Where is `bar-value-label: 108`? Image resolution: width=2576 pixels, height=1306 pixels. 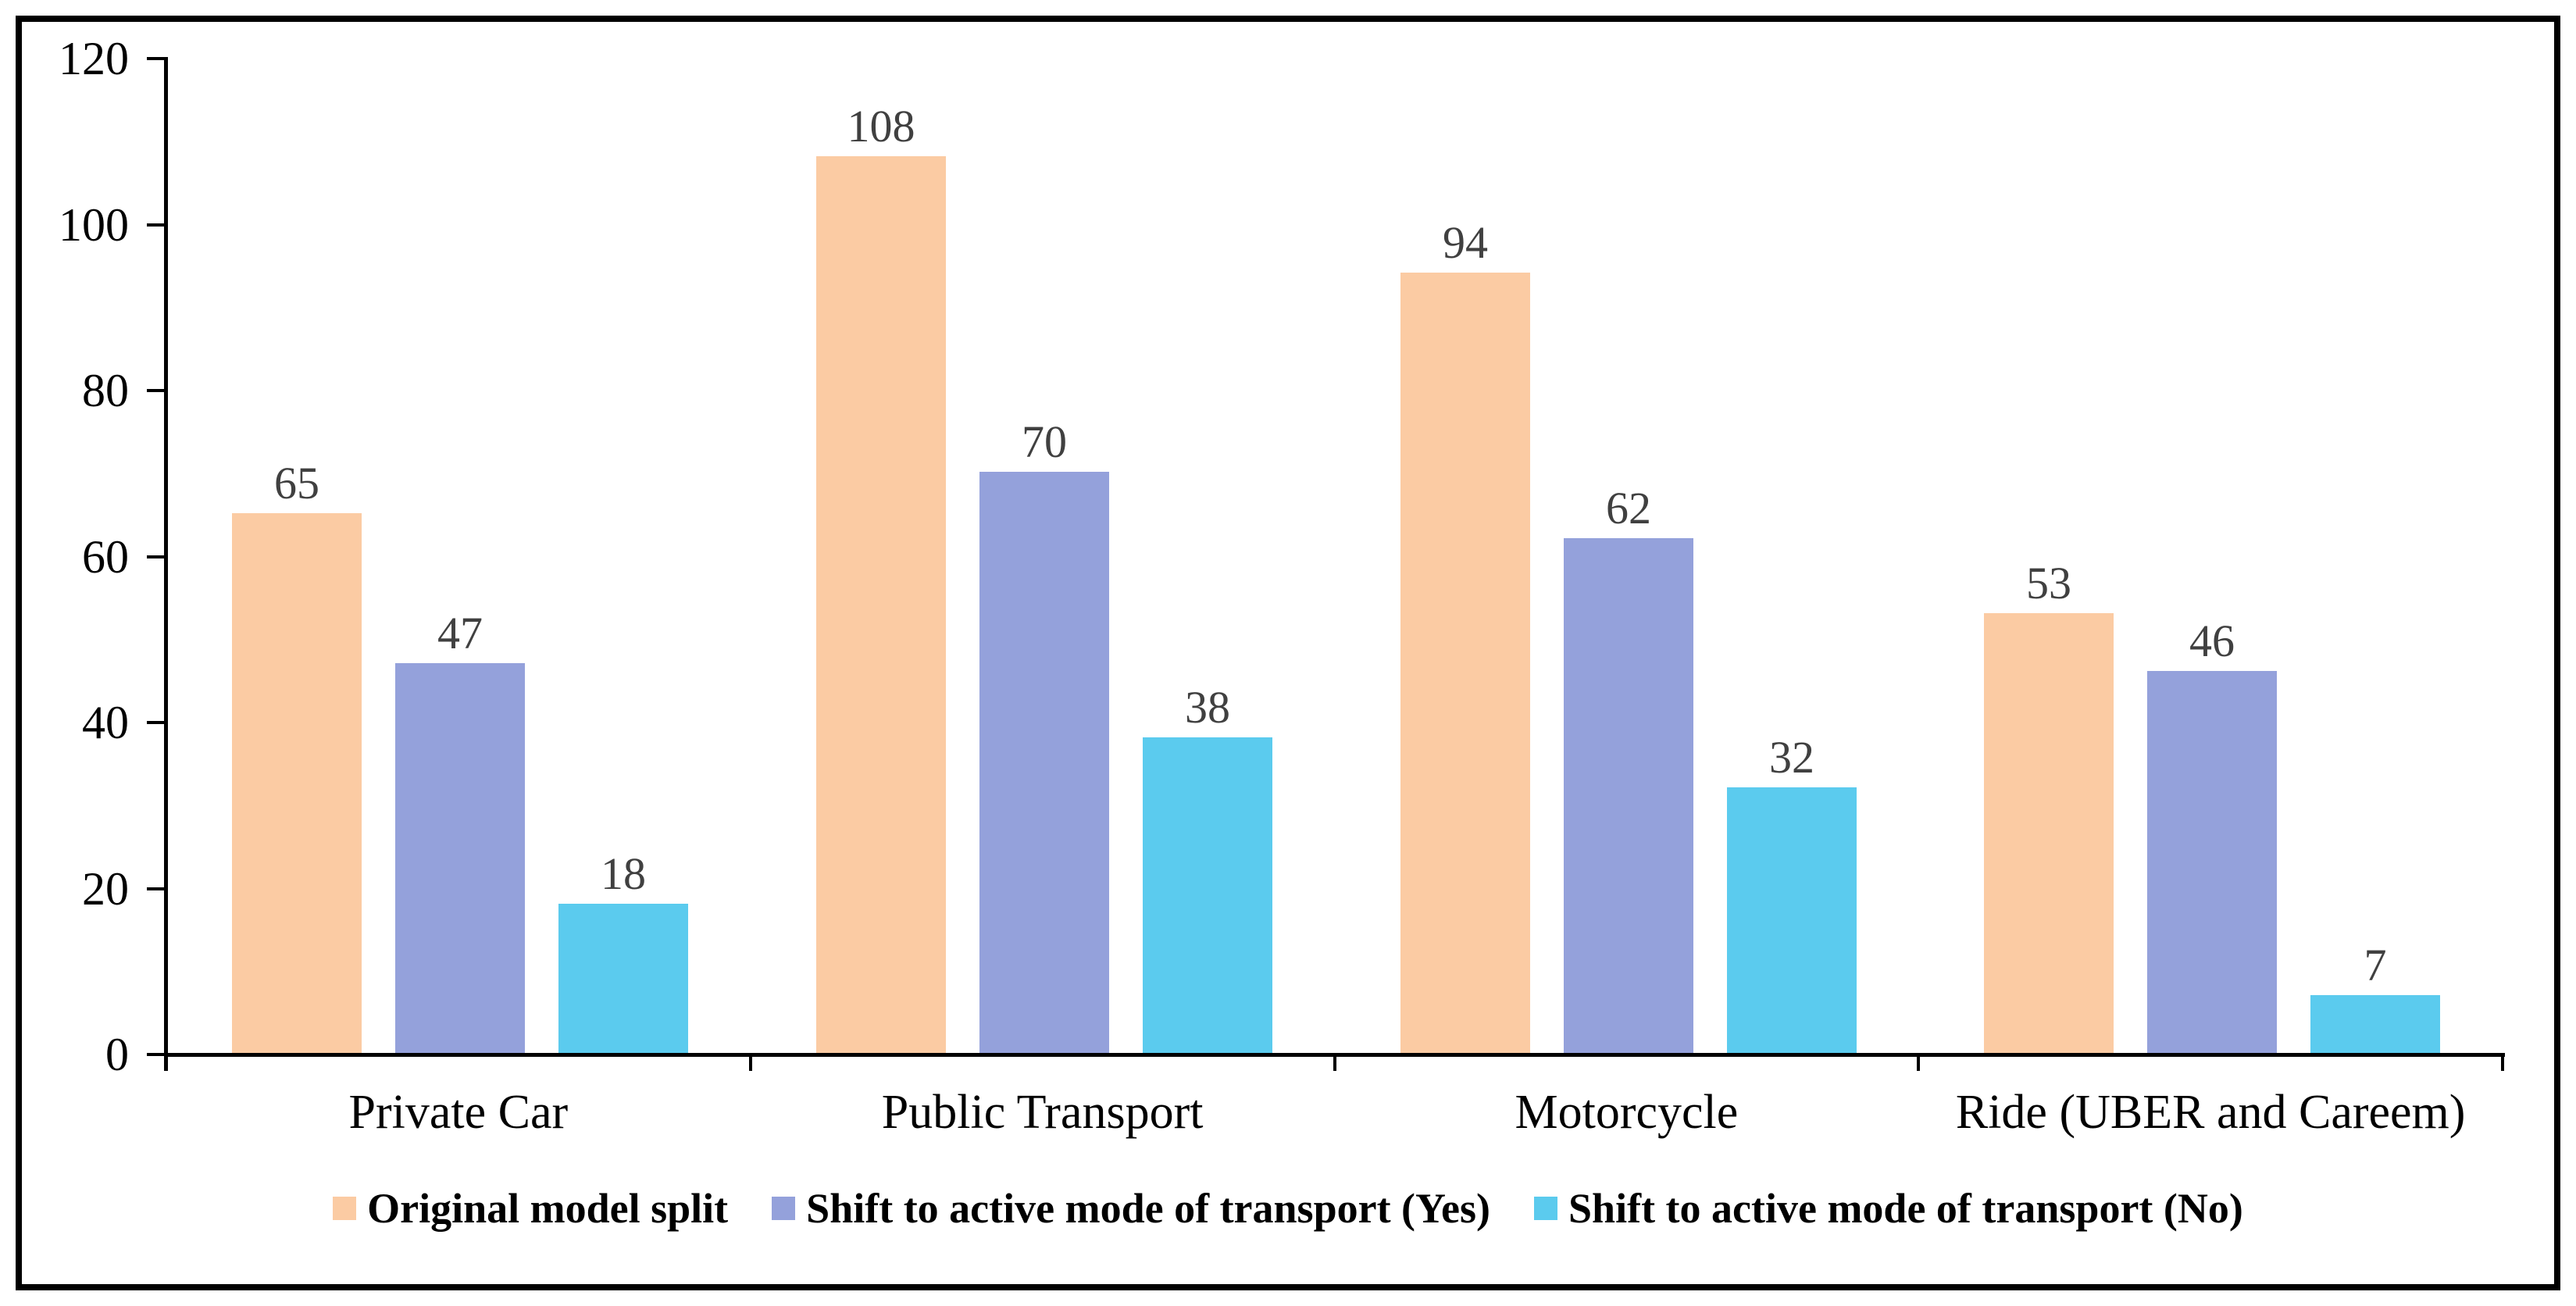
bar-value-label: 108 is located at coordinates (881, 126).